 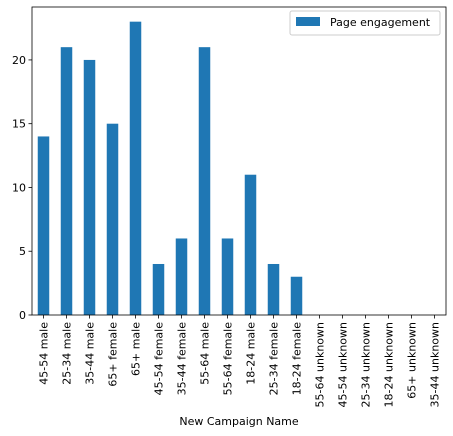 I want to click on x-tick-label: 55-64 female, so click(x=228, y=359).